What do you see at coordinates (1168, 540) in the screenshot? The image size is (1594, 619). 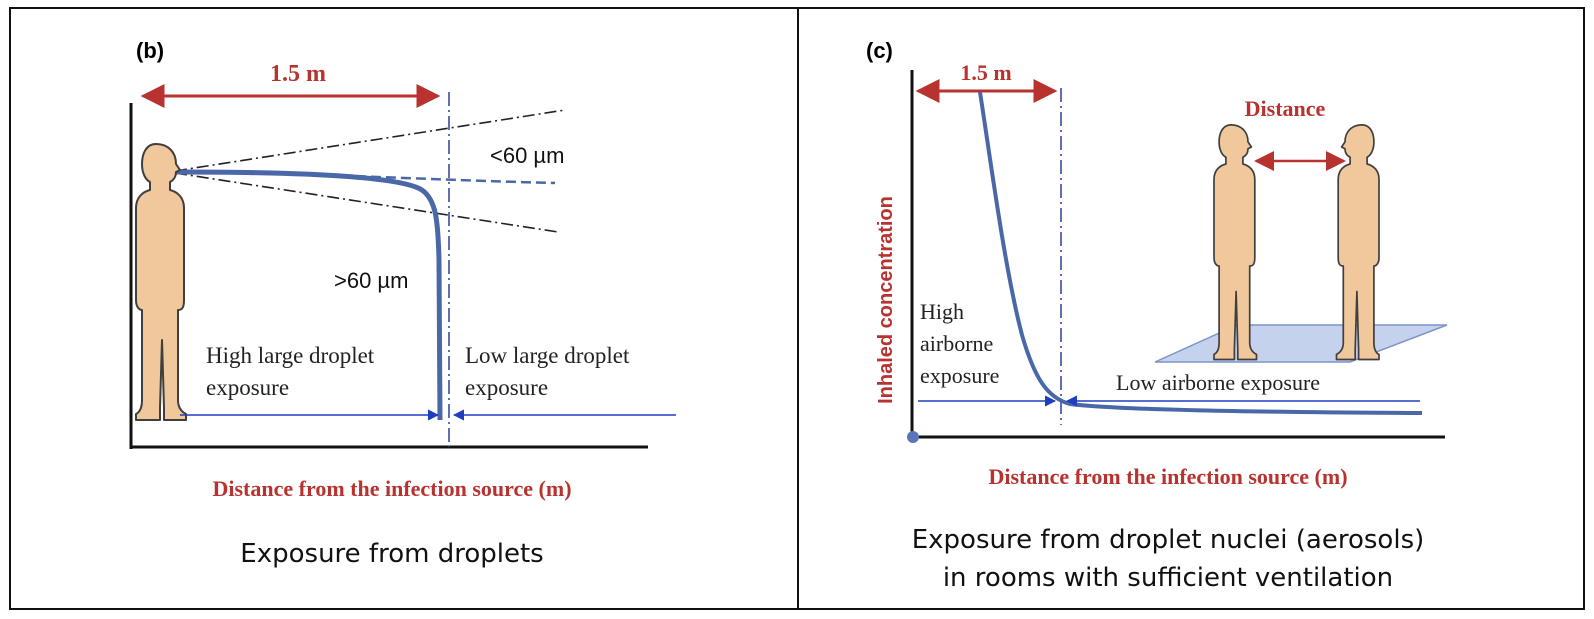 I see `panel-c-caption-line-1: Exposure from droplet nuclei (aerosols)` at bounding box center [1168, 540].